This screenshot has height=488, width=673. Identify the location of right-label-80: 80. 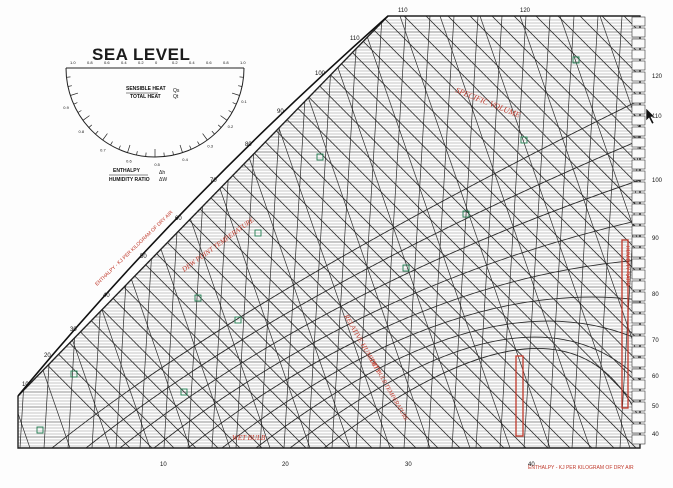
(655, 295).